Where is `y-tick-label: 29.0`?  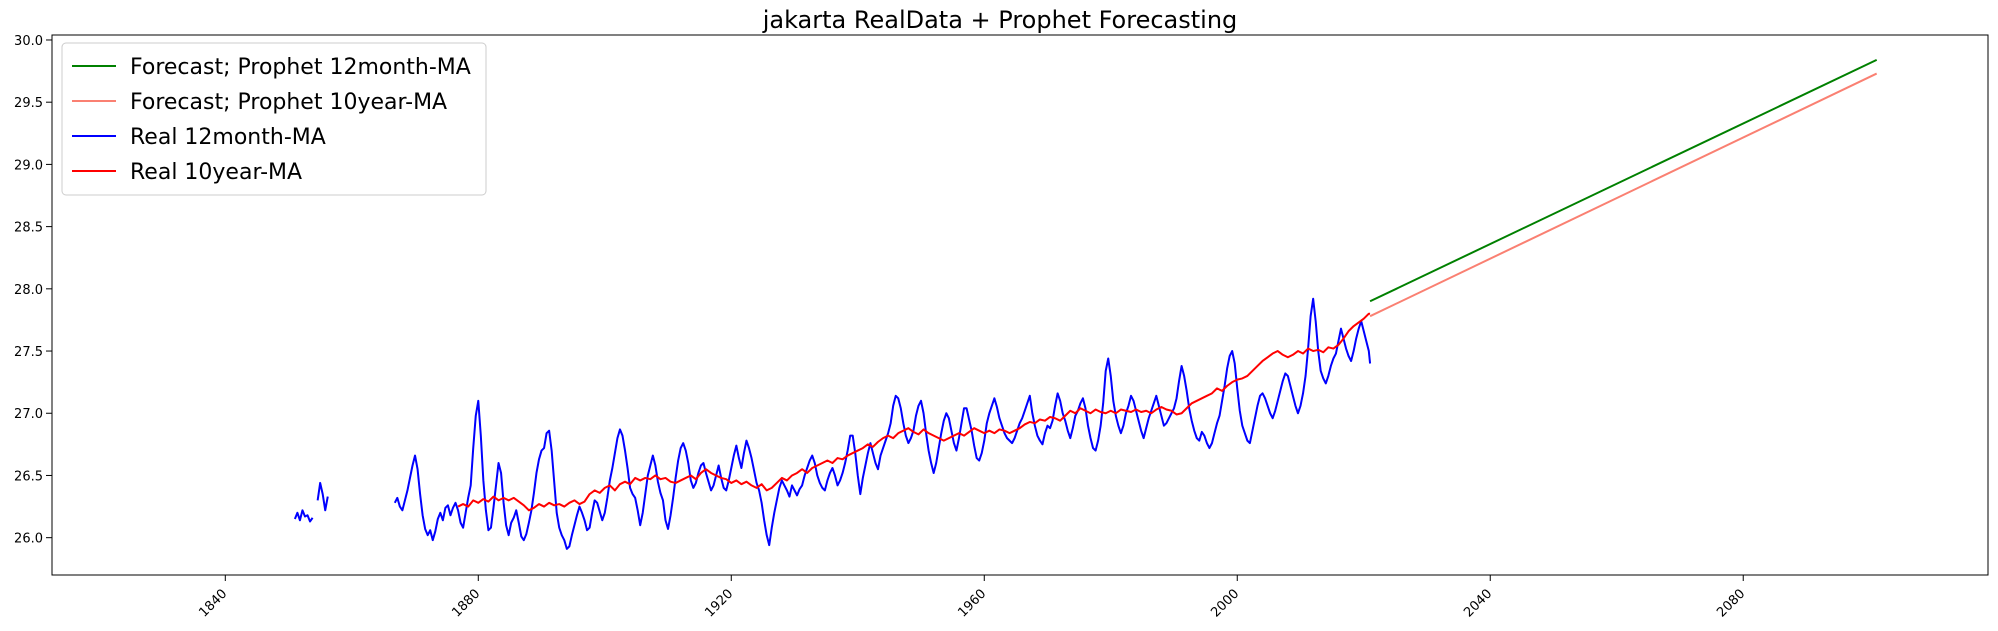 y-tick-label: 29.0 is located at coordinates (28, 165).